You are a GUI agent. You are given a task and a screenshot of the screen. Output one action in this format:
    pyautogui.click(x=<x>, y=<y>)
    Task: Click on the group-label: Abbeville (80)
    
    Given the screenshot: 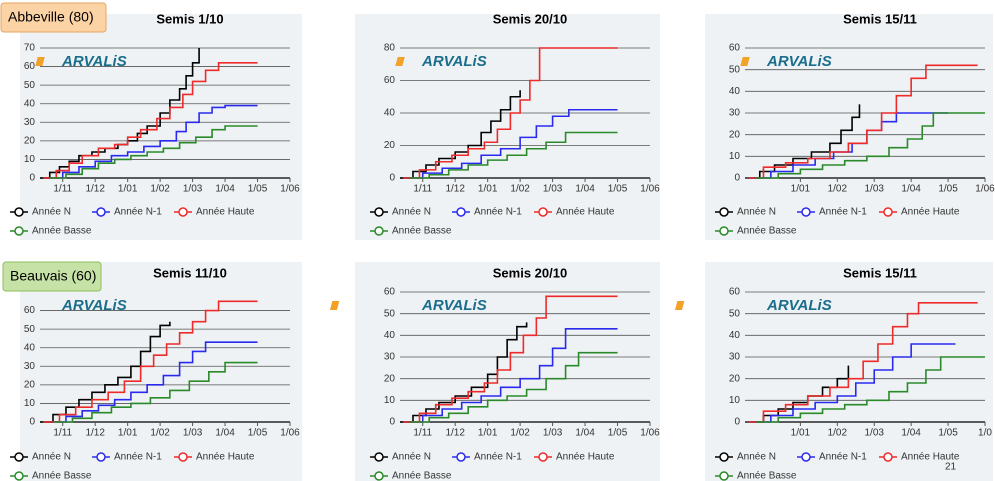 What is the action you would take?
    pyautogui.click(x=51, y=17)
    